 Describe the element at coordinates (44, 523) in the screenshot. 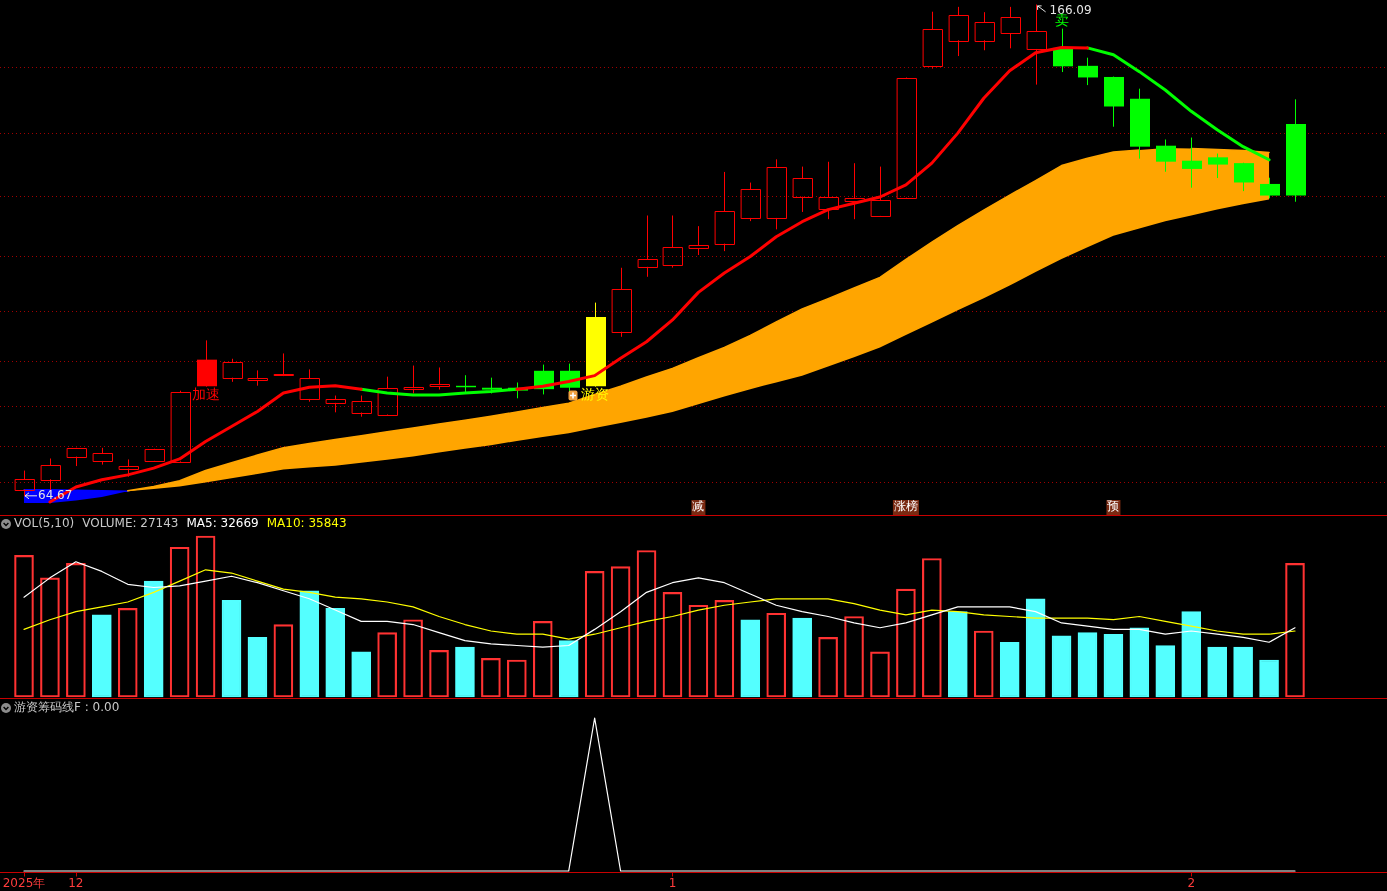

I see `chart-title: VOL(5,10)` at that location.